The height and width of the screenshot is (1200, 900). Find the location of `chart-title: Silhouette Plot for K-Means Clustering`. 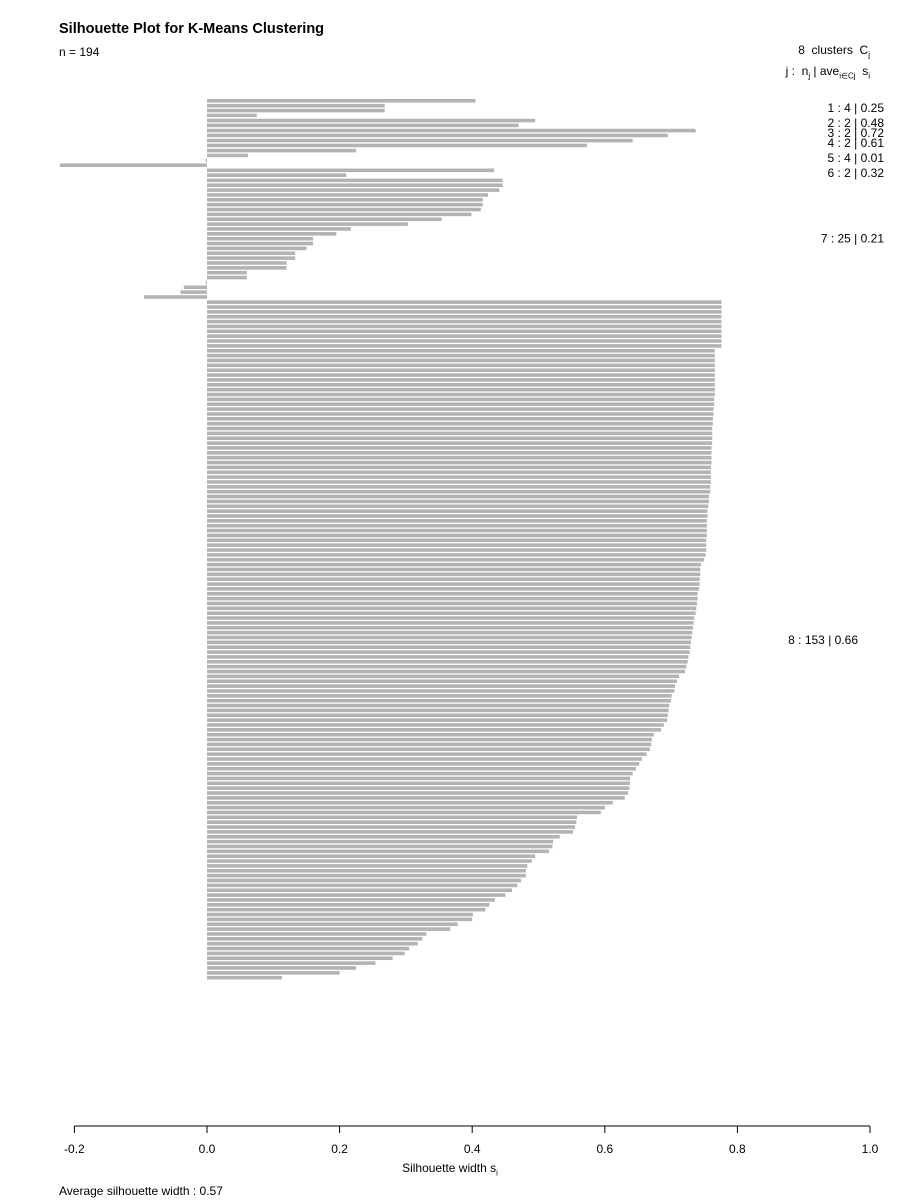

chart-title: Silhouette Plot for K-Means Clustering is located at coordinates (192, 29).